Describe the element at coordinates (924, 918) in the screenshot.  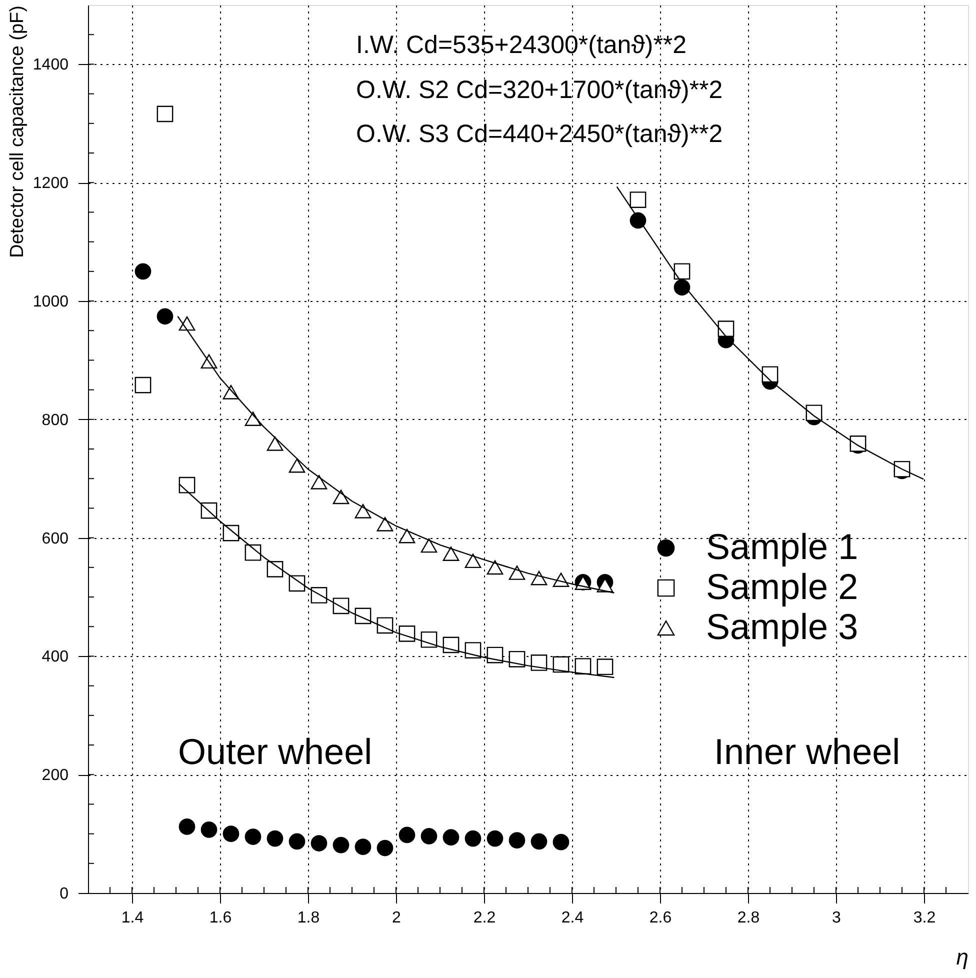
I see `x-tick-label: 3.2` at that location.